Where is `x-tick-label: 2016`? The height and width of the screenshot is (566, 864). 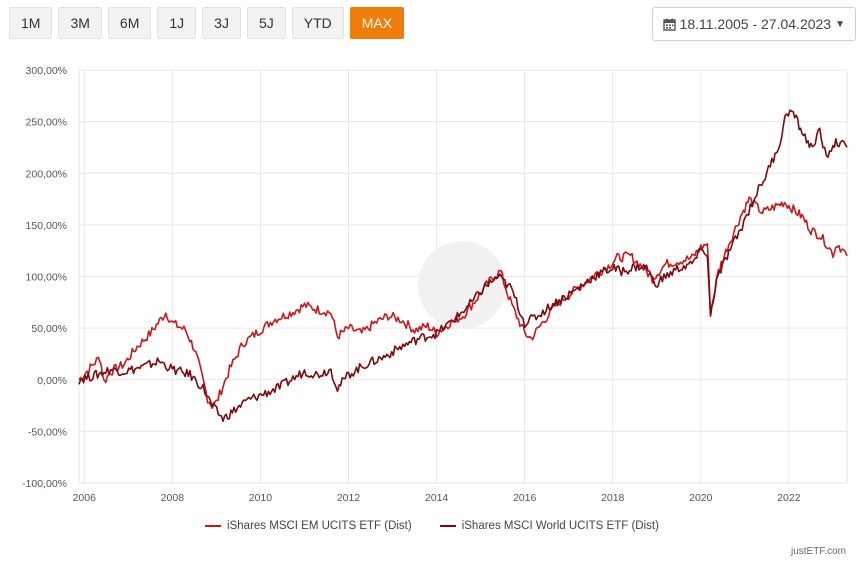 x-tick-label: 2016 is located at coordinates (525, 498).